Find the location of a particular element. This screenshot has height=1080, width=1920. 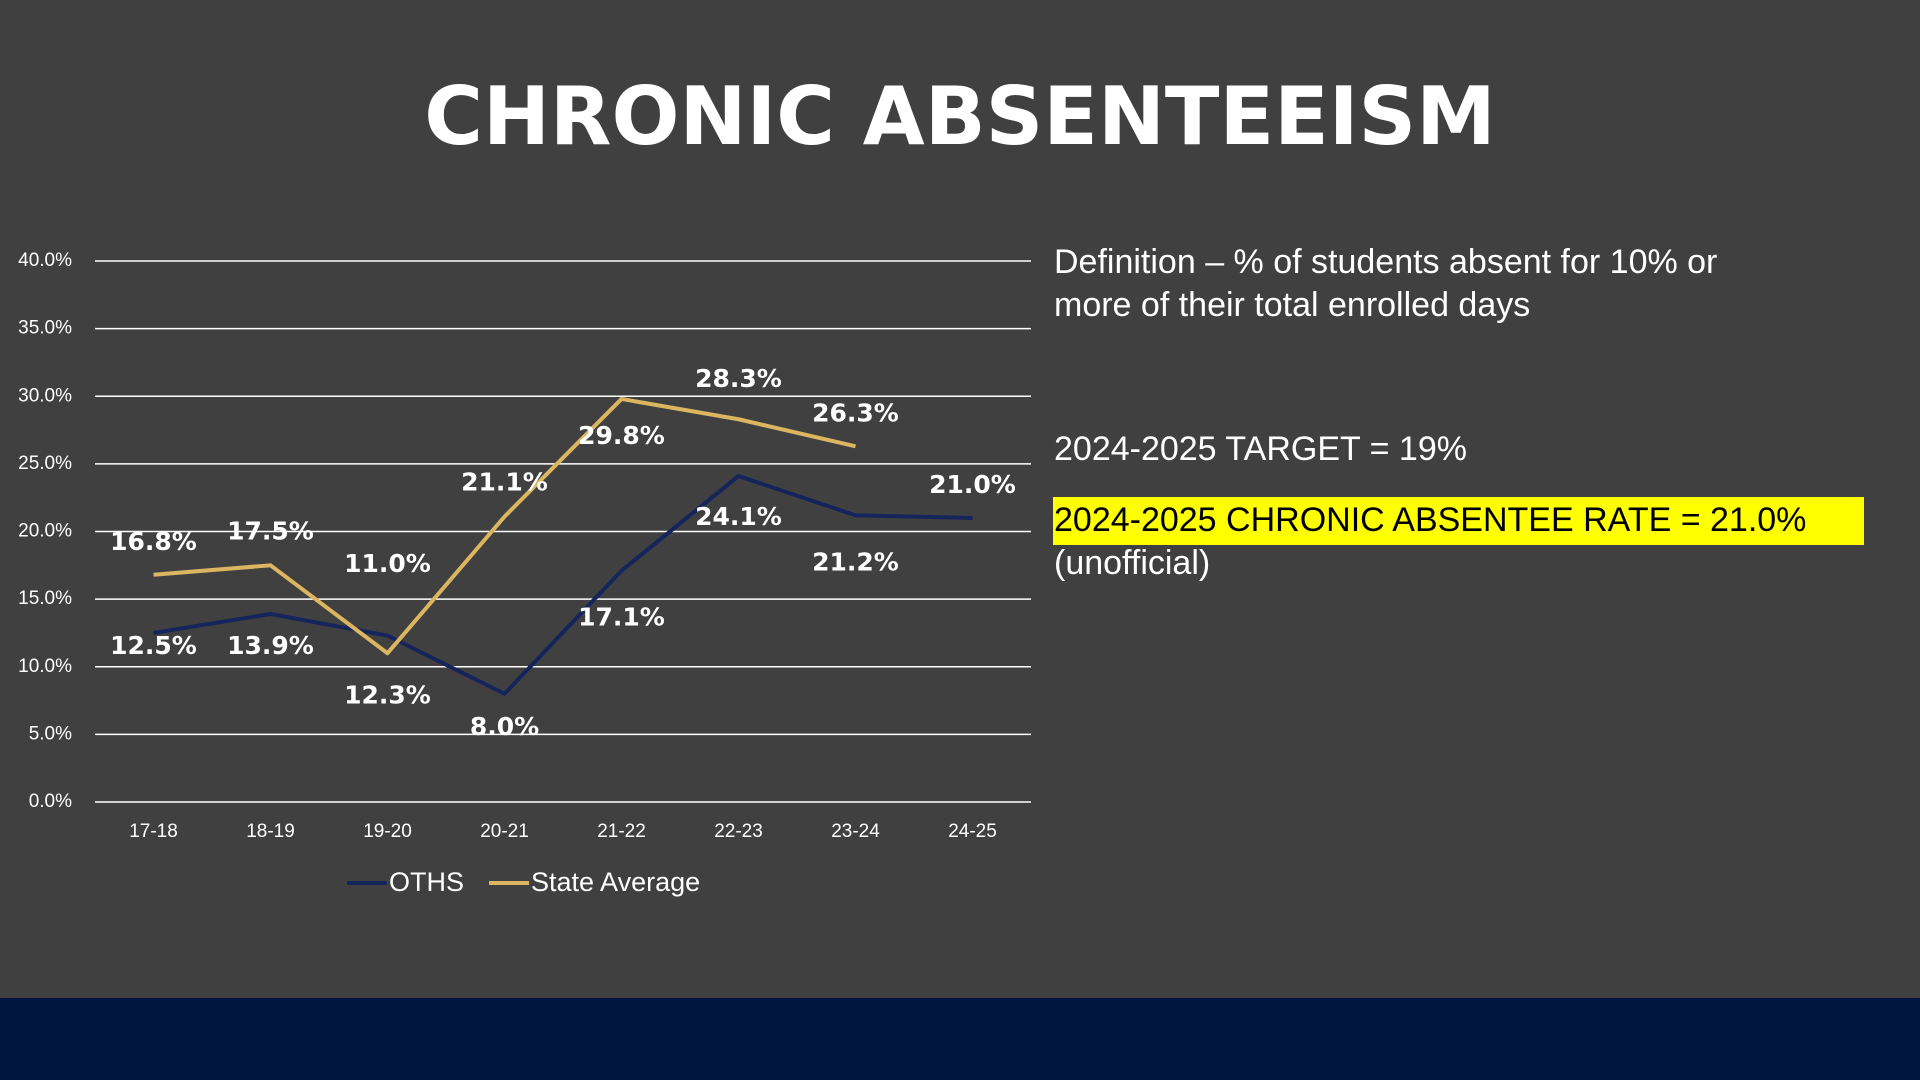

legend-label: State Average is located at coordinates (615, 882).